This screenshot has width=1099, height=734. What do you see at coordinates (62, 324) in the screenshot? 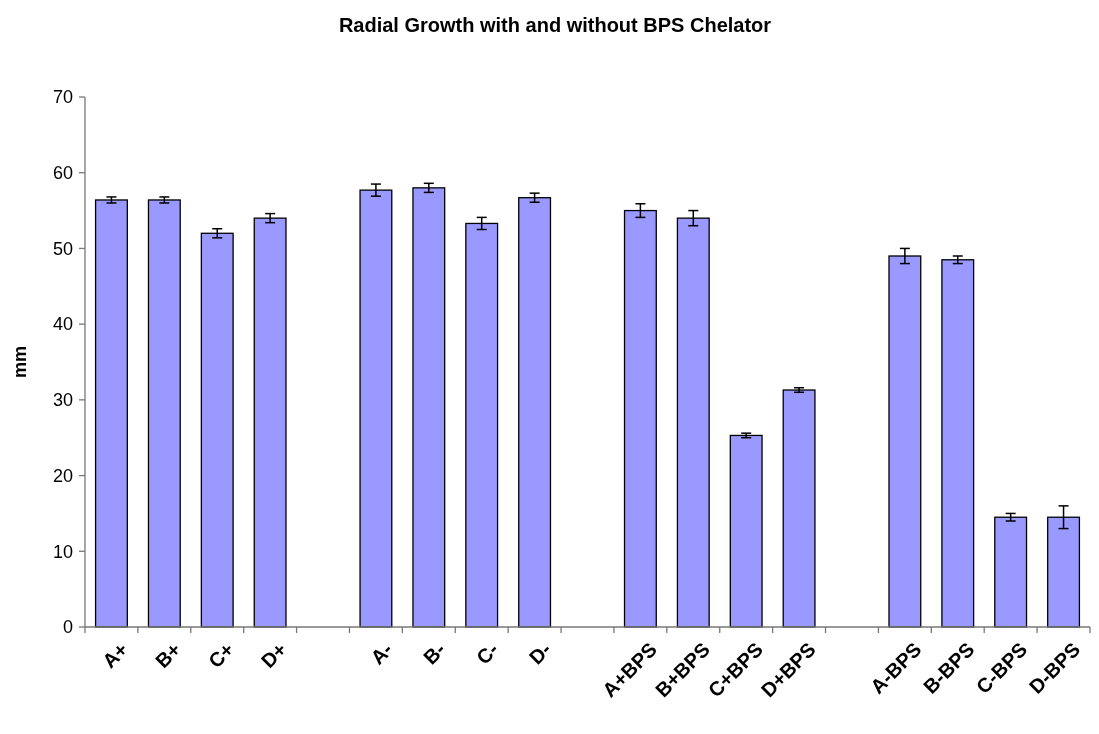
I see `y-tick-label: 40` at bounding box center [62, 324].